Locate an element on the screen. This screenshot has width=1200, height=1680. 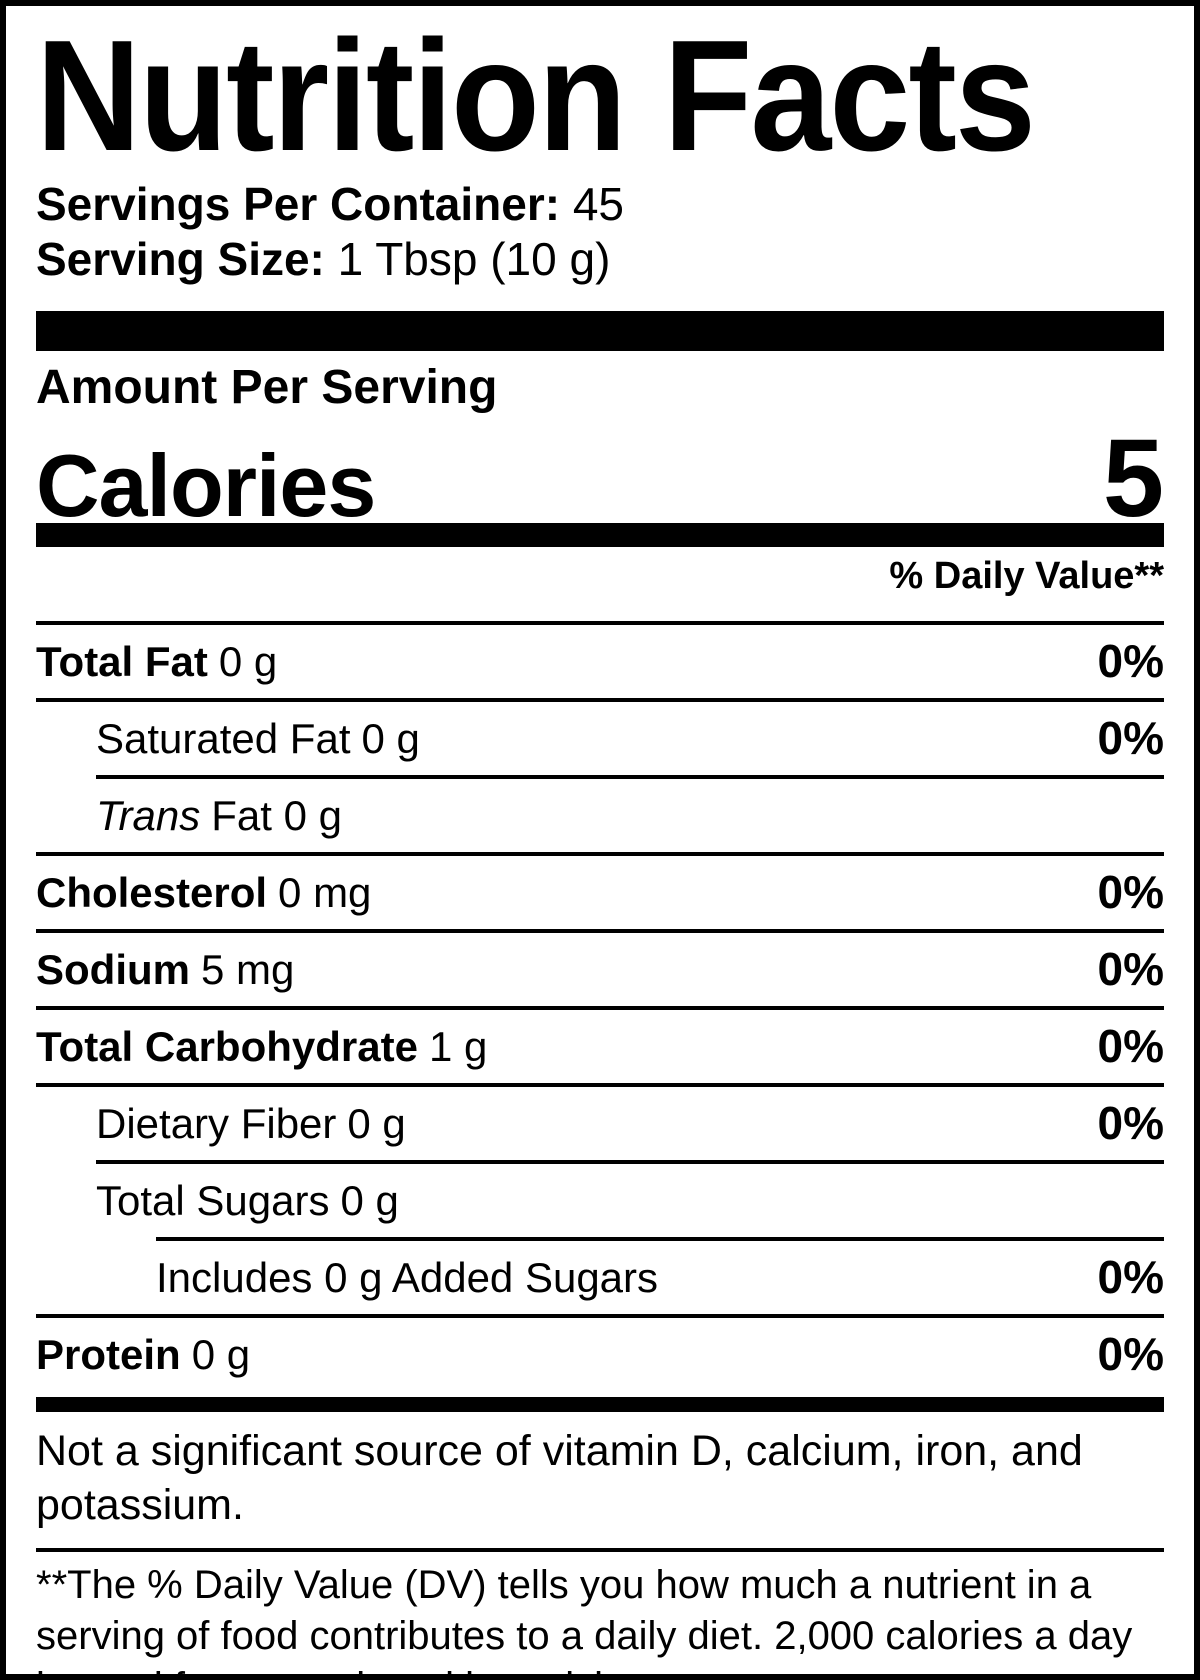
nutrient-row-dietary-fiber: Dietary Fiber 0 g 0% is located at coordinates (600, 1121).